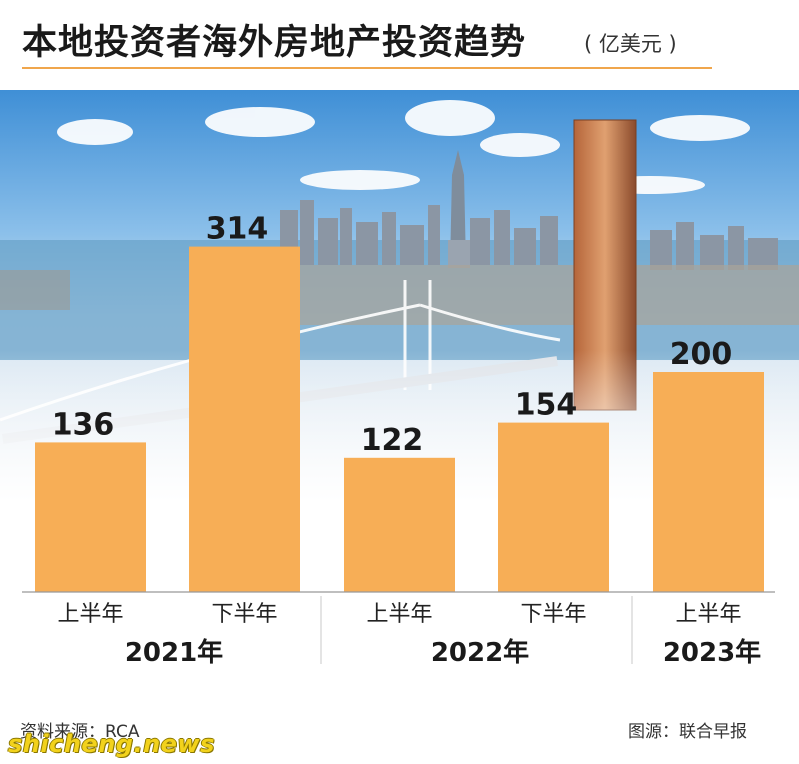 The width and height of the screenshot is (799, 764). I want to click on year-labels-layer: 2021年 2022年 2023年, so click(443, 652).